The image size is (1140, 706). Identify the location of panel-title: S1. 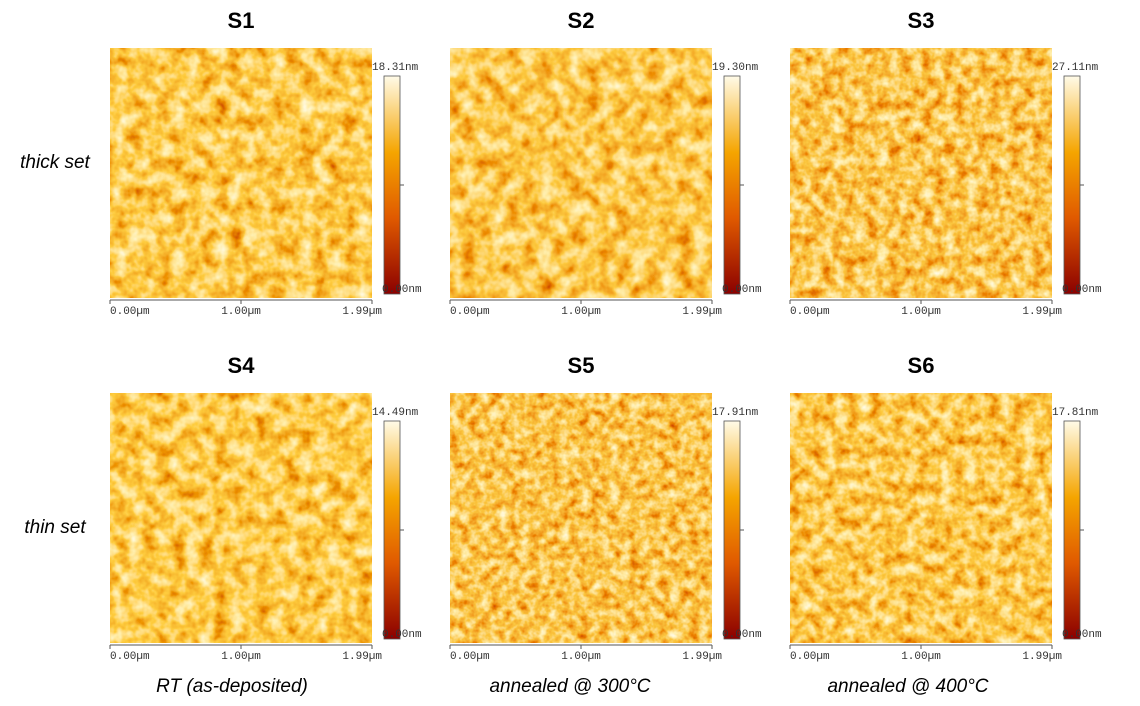
(241, 20).